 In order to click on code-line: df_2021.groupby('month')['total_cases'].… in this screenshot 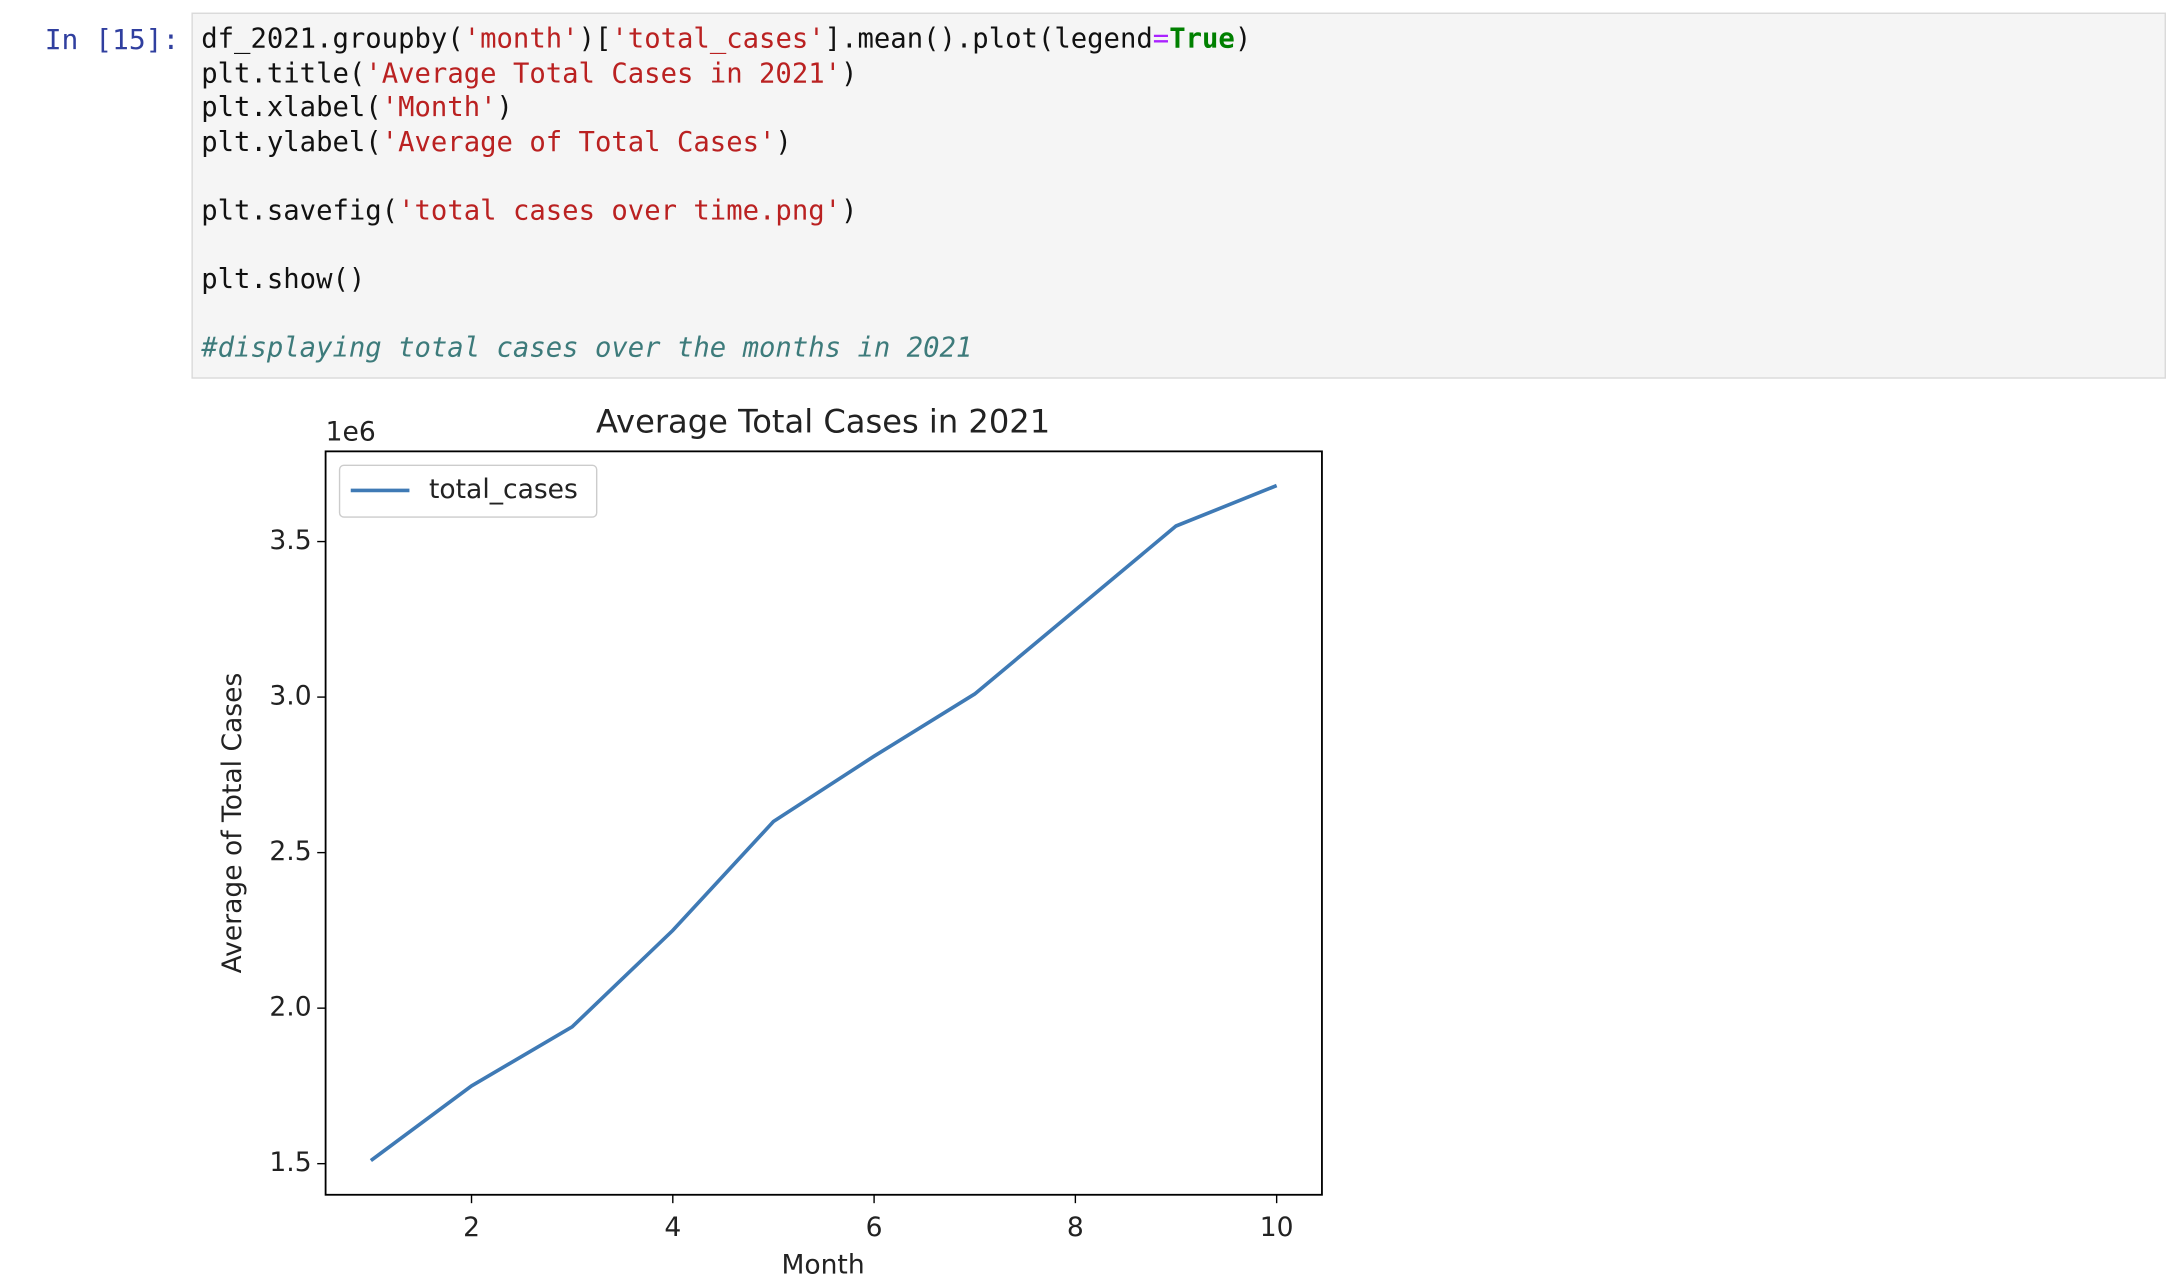, I will do `click(726, 38)`.